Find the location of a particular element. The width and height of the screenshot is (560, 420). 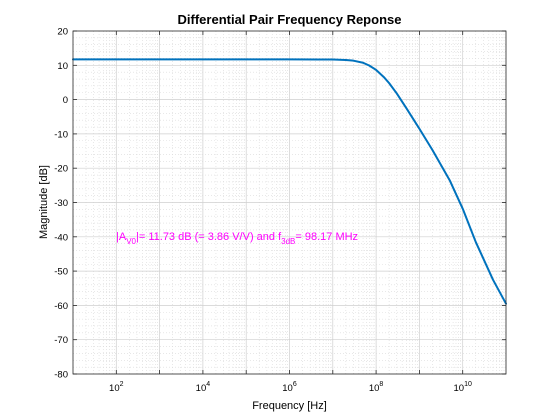

x-tick-label: 10⁶ is located at coordinates (289, 387).